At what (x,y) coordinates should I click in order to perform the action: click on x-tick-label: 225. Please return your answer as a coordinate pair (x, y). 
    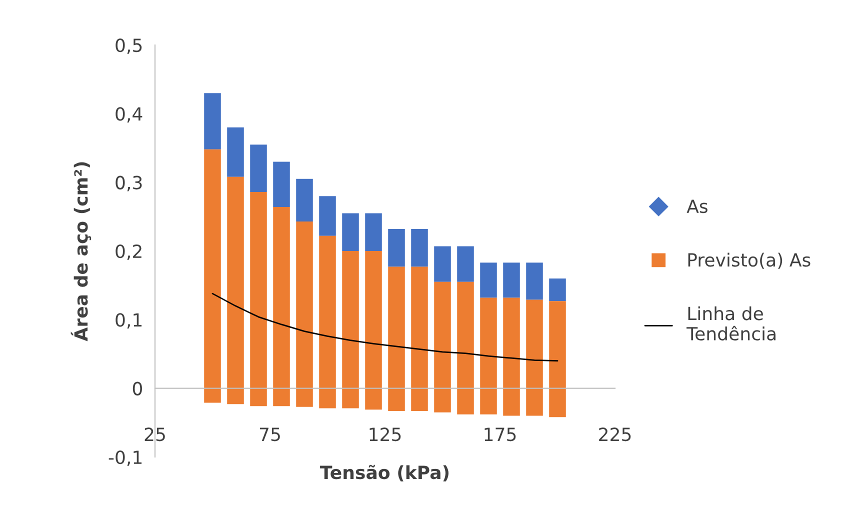
    Looking at the image, I should click on (615, 435).